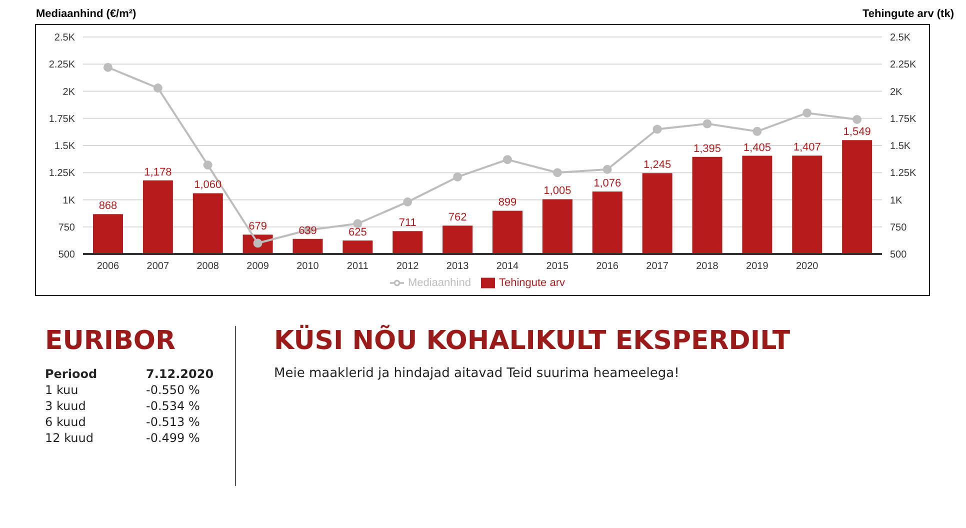  Describe the element at coordinates (900, 38) in the screenshot. I see `y2-tick-label: 2.5K` at that location.